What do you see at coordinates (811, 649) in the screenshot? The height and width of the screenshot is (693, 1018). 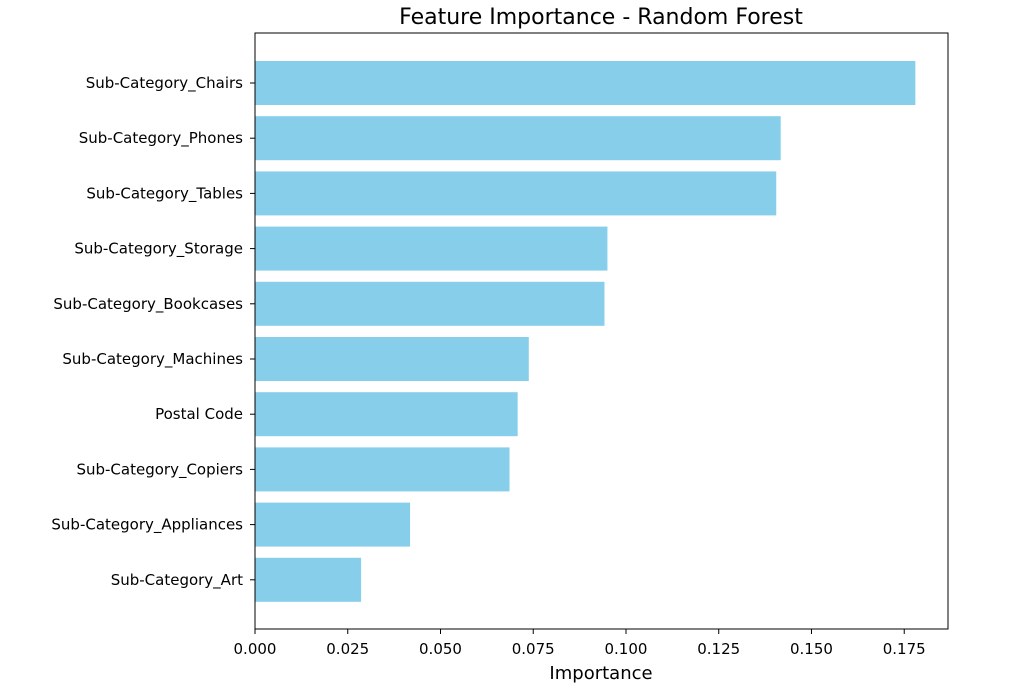 I see `x-tick-label: 0.150` at bounding box center [811, 649].